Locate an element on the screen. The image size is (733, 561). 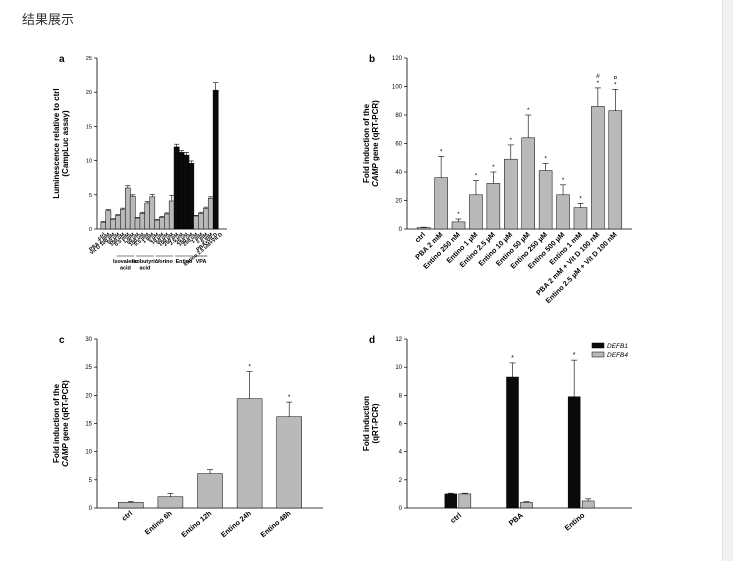
group-label: Vorino is located at coordinates (164, 262).